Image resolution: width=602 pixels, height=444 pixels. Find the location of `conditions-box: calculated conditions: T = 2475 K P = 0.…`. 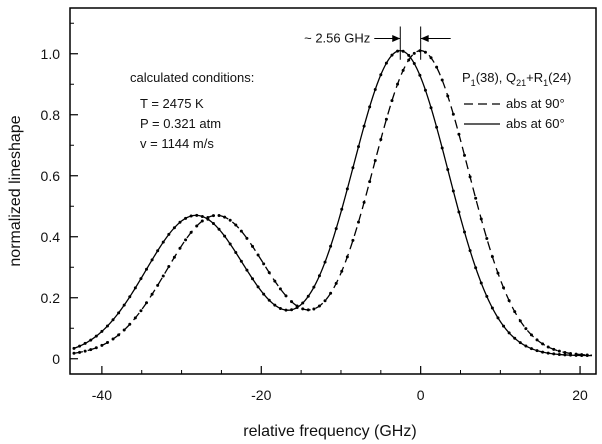

conditions-box: calculated conditions: T = 2475 K P = 0.… is located at coordinates (192, 110).